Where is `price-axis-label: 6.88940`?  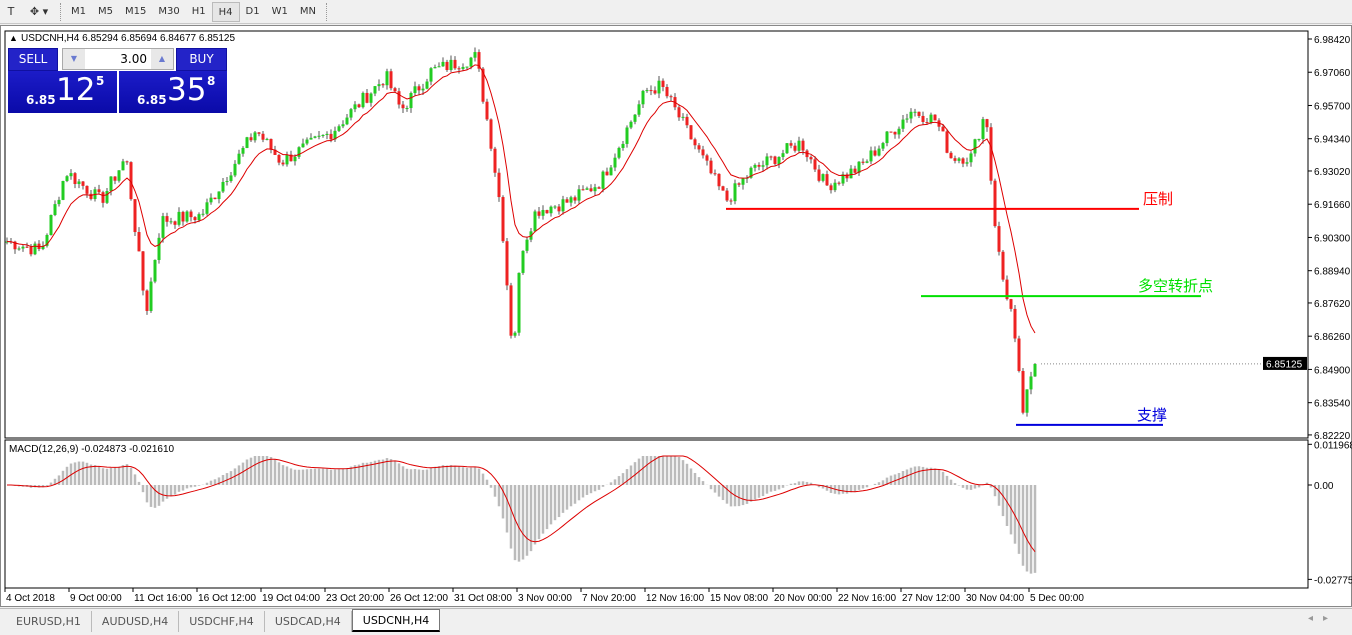 price-axis-label: 6.88940 is located at coordinates (1332, 272).